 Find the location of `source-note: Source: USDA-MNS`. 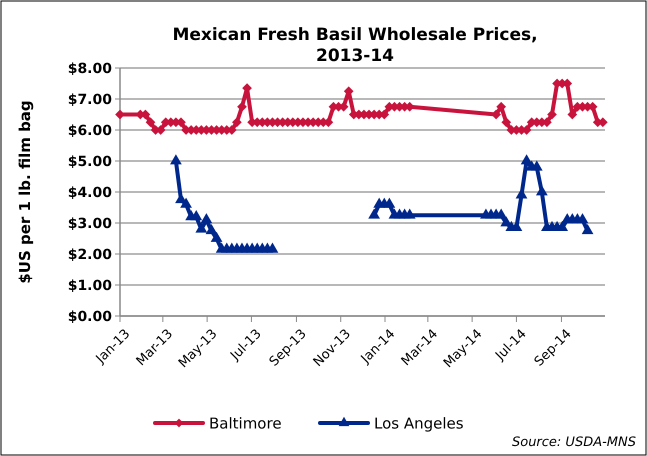

source-note: Source: USDA-MNS is located at coordinates (574, 442).